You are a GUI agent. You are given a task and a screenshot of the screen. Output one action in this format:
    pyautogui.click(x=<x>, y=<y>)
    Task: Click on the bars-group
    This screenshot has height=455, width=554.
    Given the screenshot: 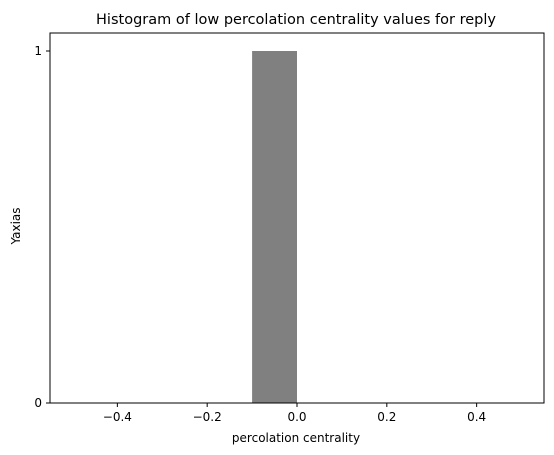 What is the action you would take?
    pyautogui.click(x=274, y=227)
    